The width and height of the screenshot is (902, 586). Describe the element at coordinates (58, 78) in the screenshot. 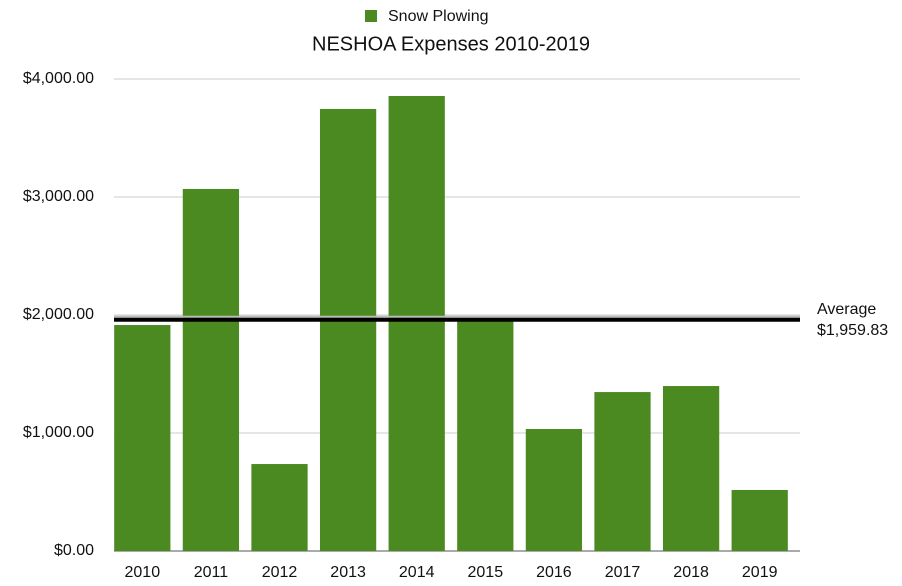

I see `y-tick-label: $4,000.00` at that location.